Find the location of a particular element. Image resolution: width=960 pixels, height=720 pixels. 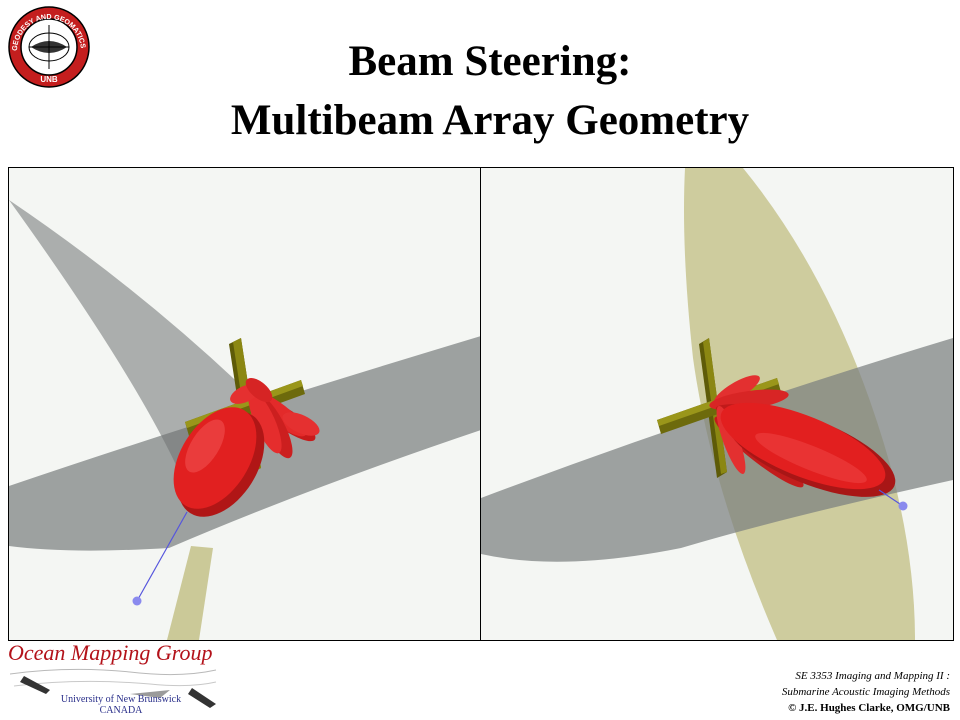

university-line1: University of New Brunswick is located at coordinates (121, 699).